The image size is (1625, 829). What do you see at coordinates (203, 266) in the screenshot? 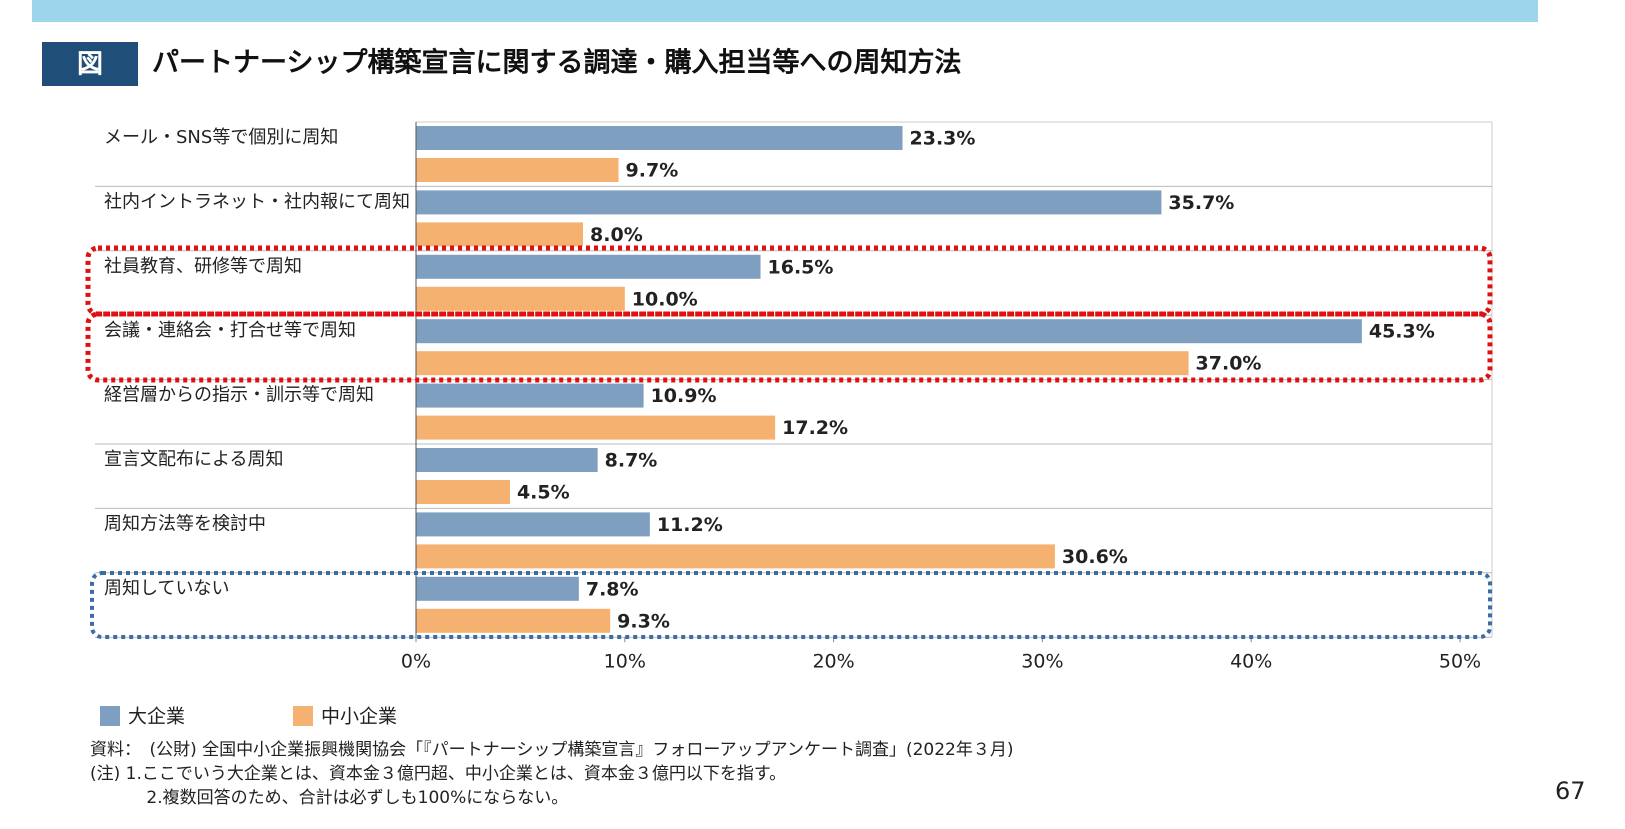
I see `category-label: 社員教育、研修等で周知` at bounding box center [203, 266].